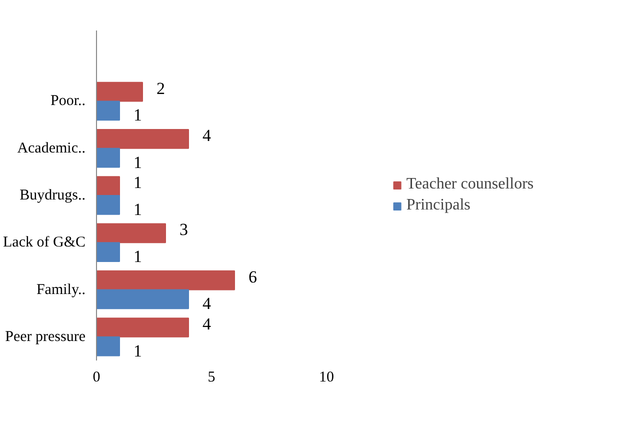 This screenshot has width=641, height=427. Describe the element at coordinates (51, 148) in the screenshot. I see `y-tick-label: Academic..` at that location.